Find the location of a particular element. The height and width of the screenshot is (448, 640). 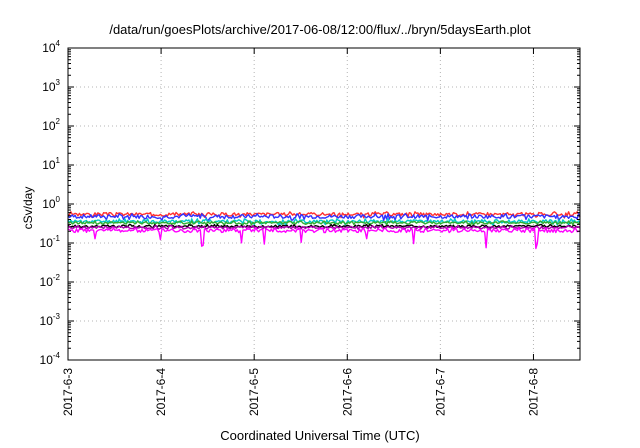

x-tick-label: 2017-6-7 is located at coordinates (440, 392).